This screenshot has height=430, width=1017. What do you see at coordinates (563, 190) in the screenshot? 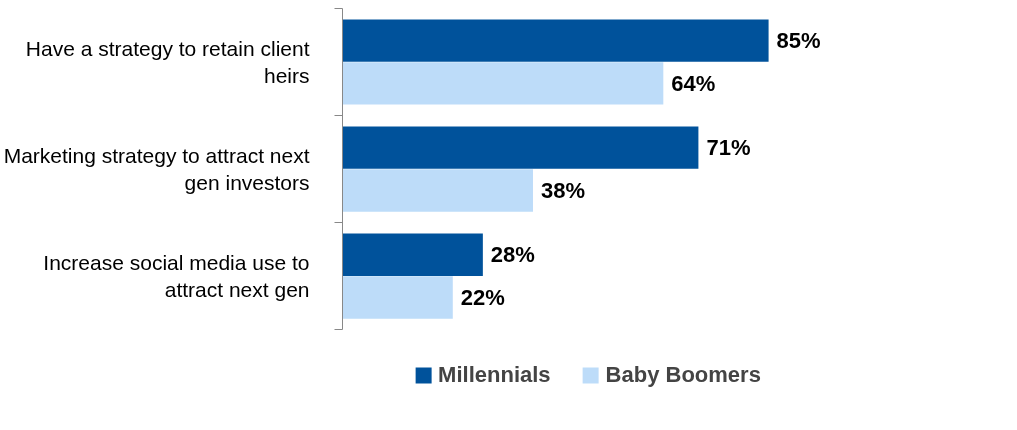
I see `data-label: 38%` at bounding box center [563, 190].